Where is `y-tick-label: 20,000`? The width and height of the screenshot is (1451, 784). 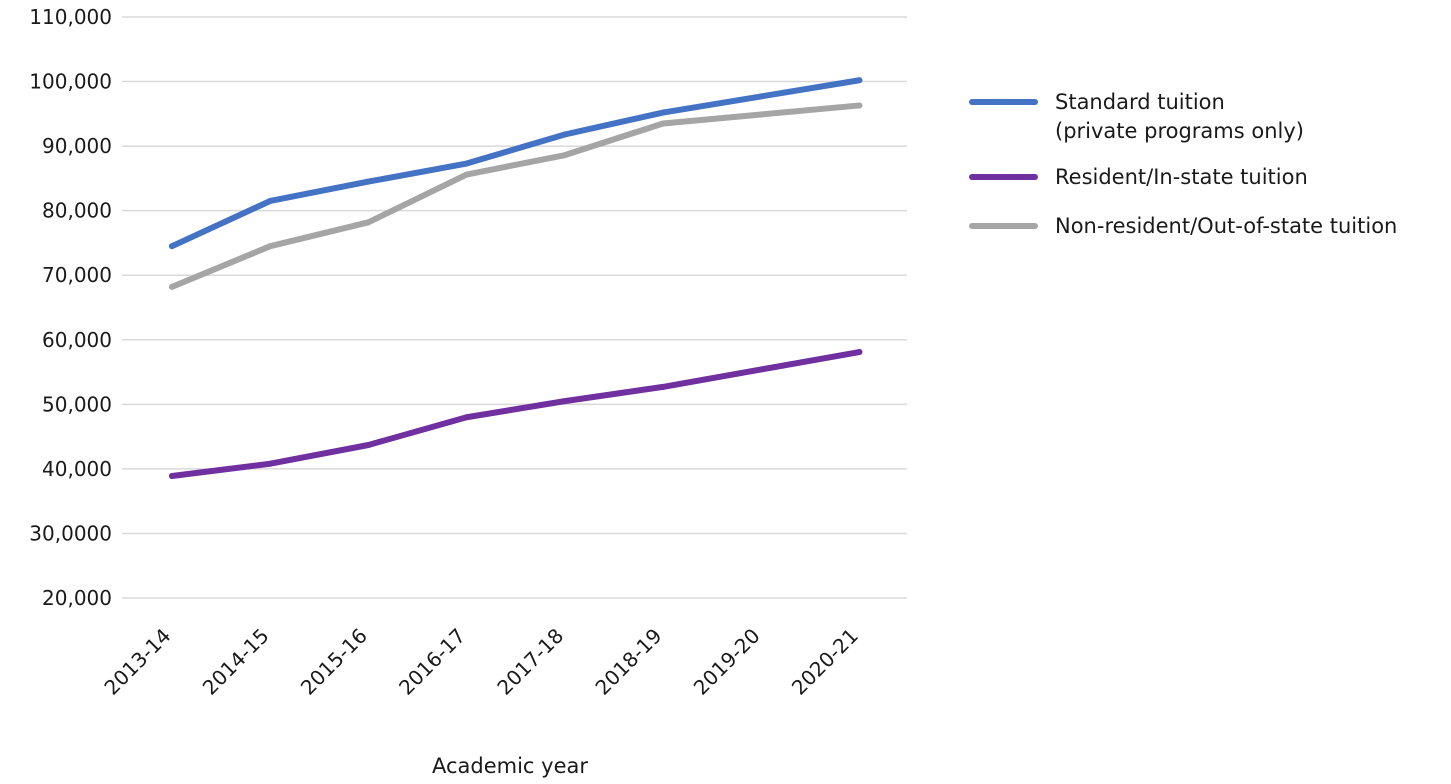
y-tick-label: 20,000 is located at coordinates (77, 598).